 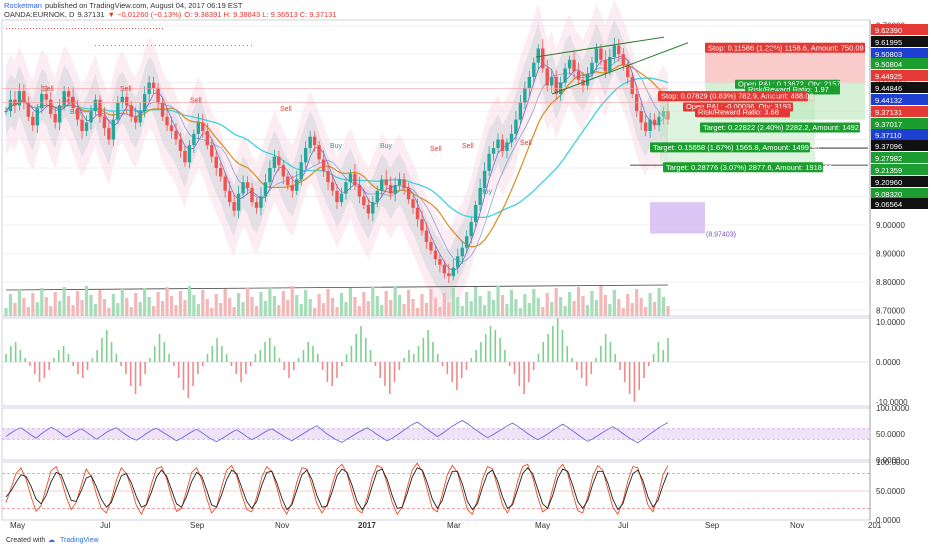 I want to click on y-tick-label: -10.0000, so click(x=892, y=402).